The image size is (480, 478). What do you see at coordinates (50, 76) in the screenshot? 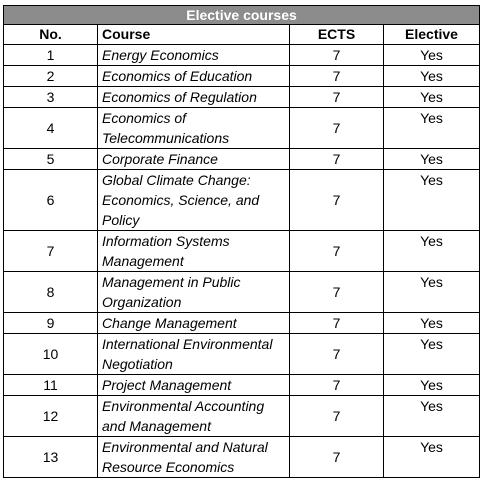
I see `row-number: 2` at bounding box center [50, 76].